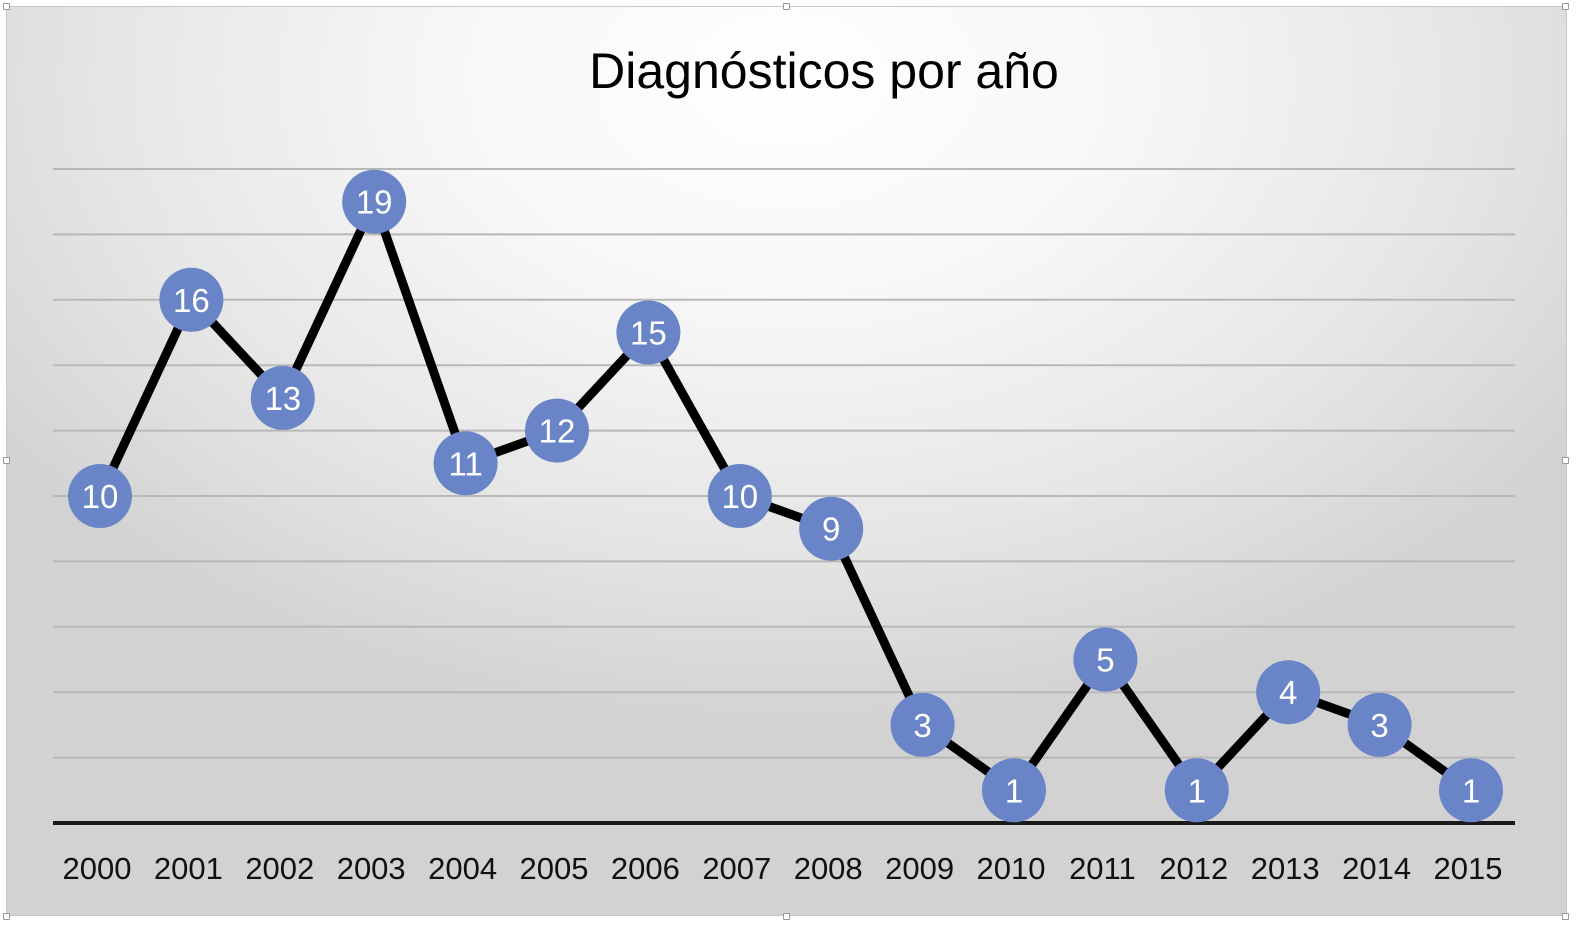 The width and height of the screenshot is (1583, 929). What do you see at coordinates (1468, 868) in the screenshot?
I see `x-tick-label-2015: 2015` at bounding box center [1468, 868].